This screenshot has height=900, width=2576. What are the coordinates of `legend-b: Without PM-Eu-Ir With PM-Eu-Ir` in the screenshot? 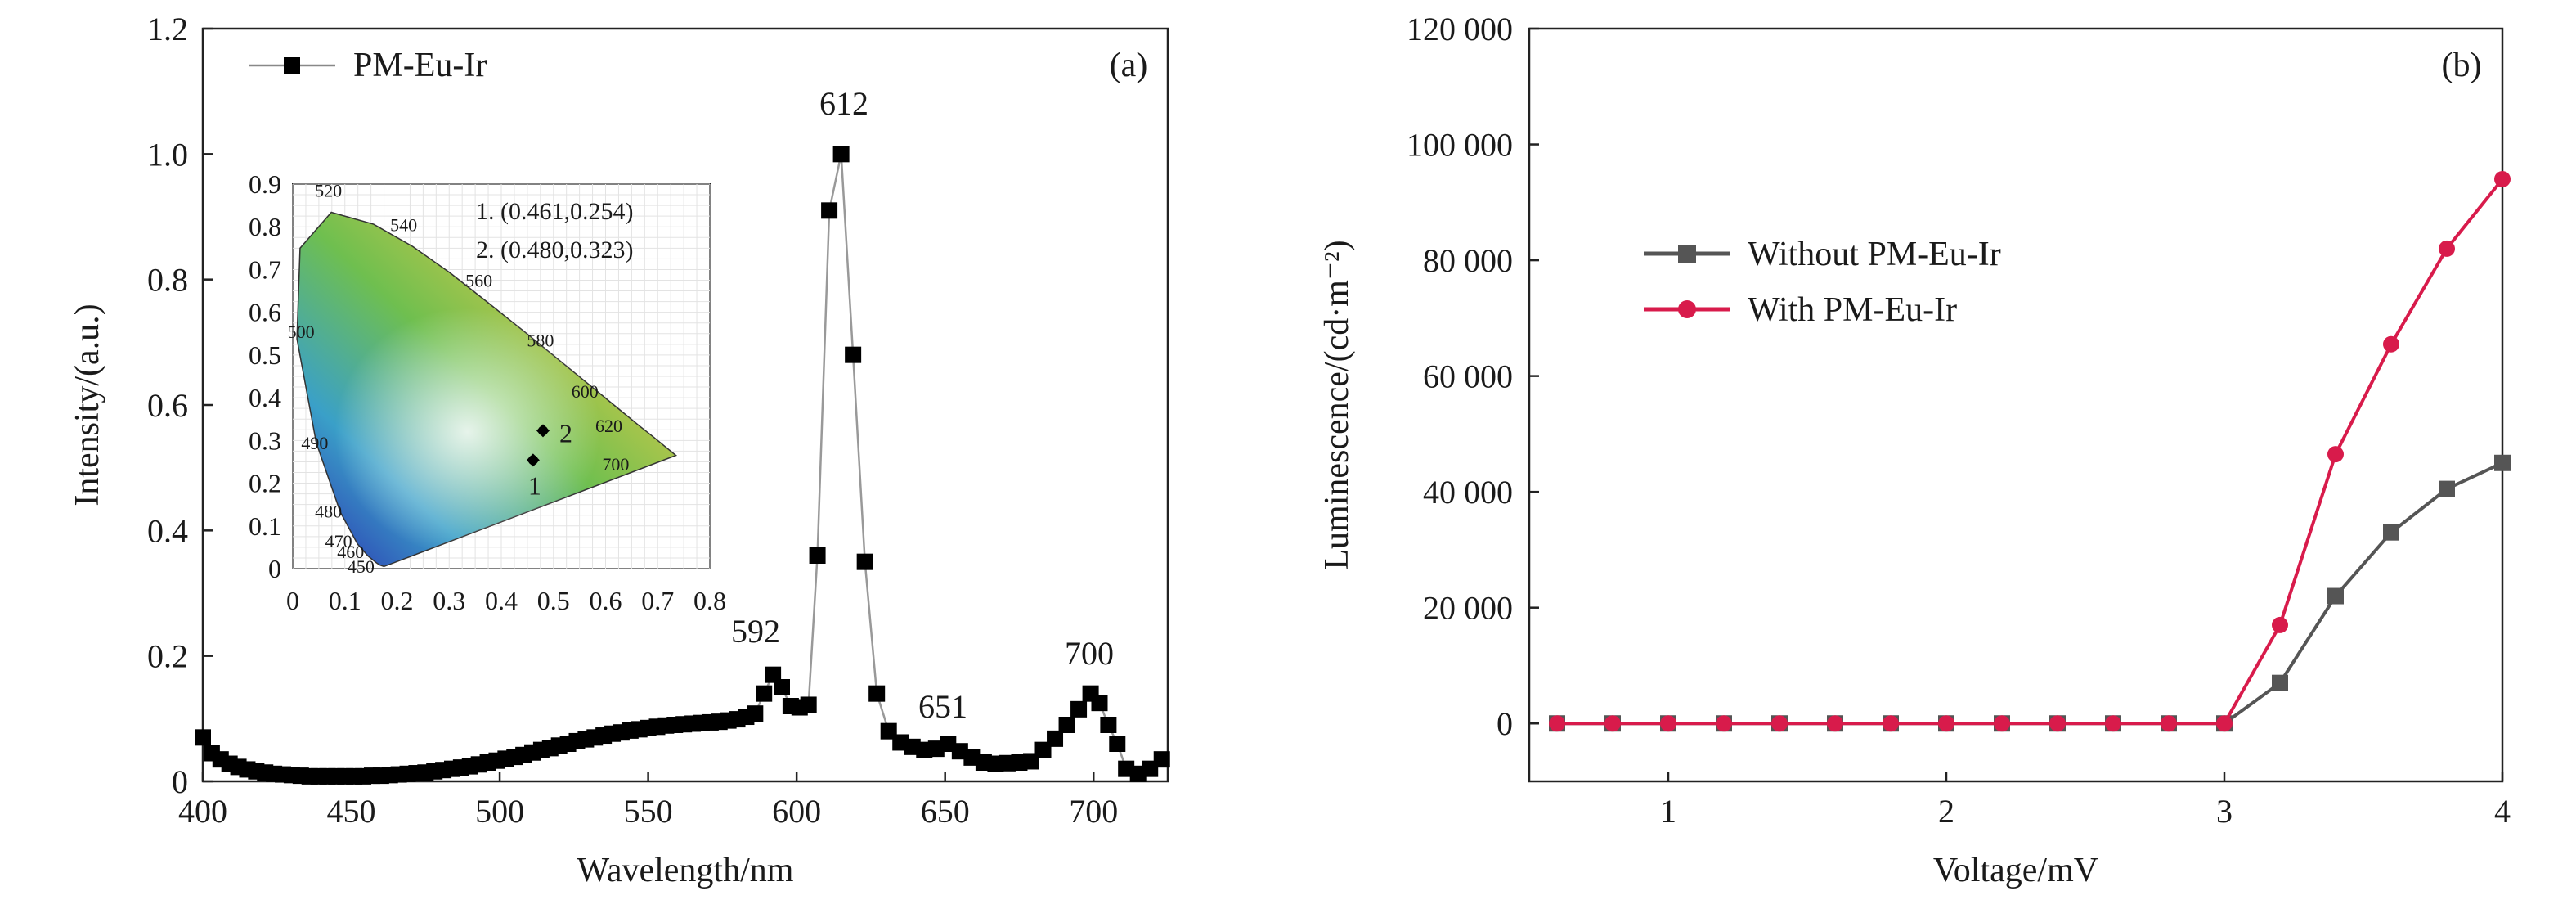 It's located at (1823, 283).